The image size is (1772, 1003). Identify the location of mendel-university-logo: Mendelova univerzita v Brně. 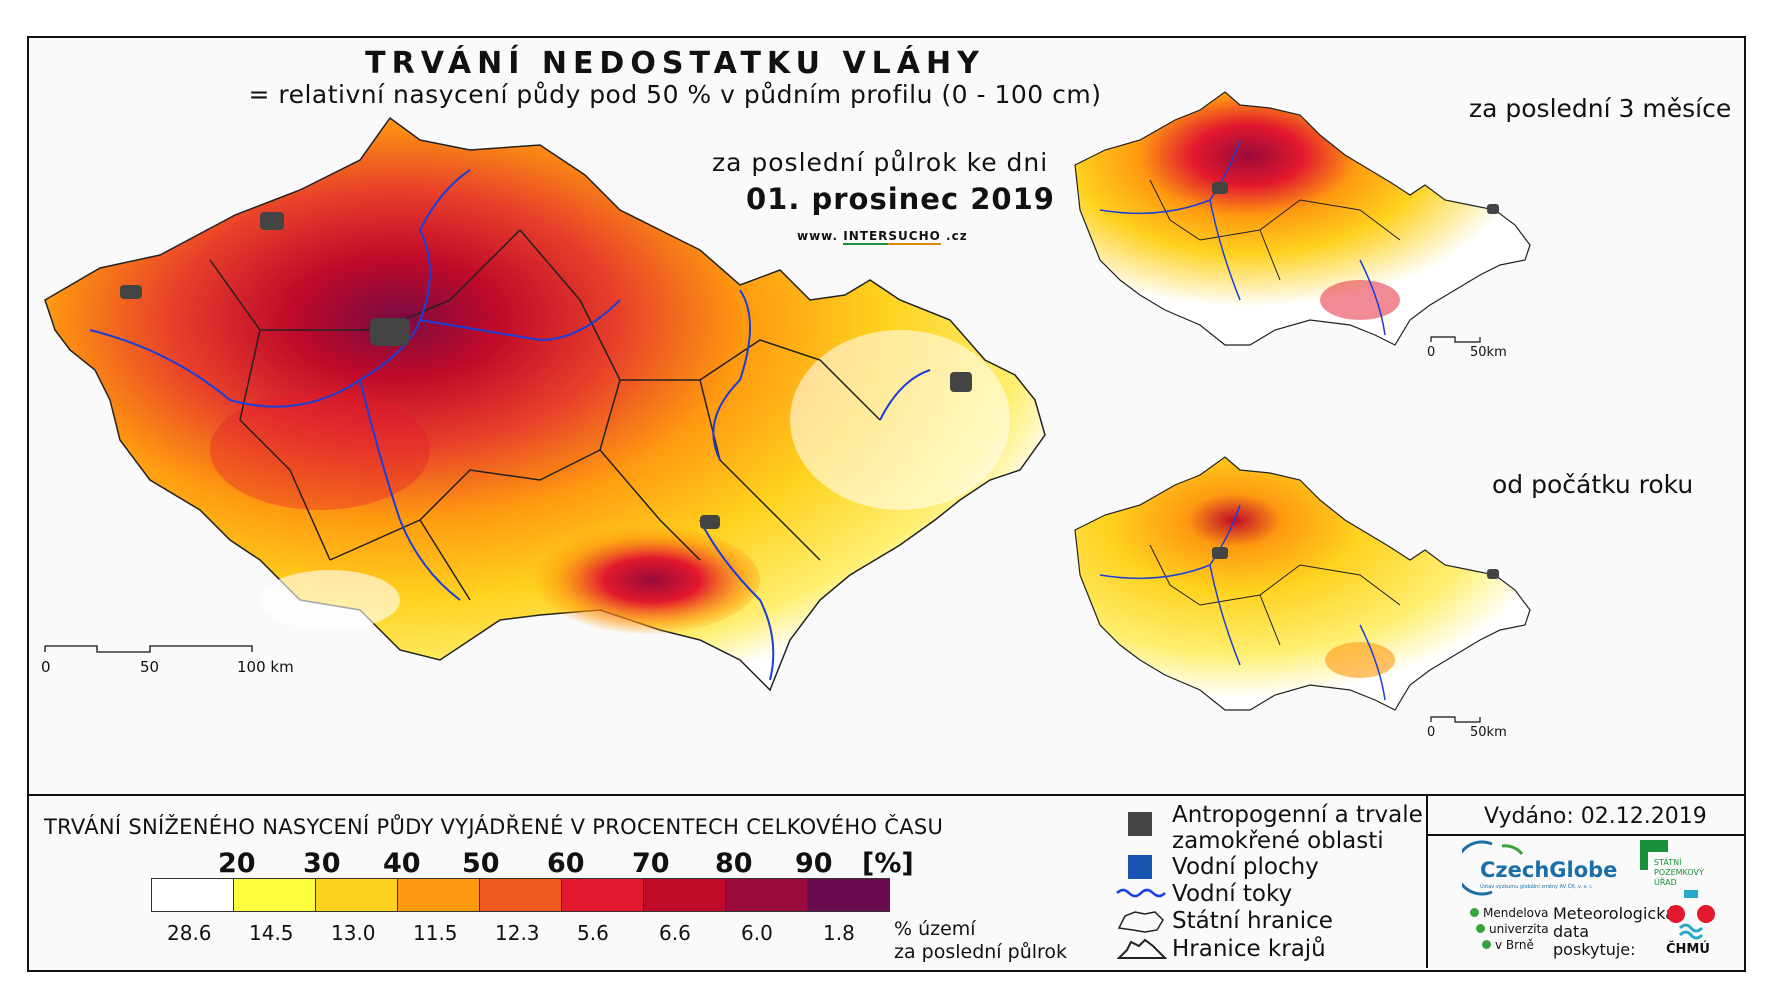
(1509, 929).